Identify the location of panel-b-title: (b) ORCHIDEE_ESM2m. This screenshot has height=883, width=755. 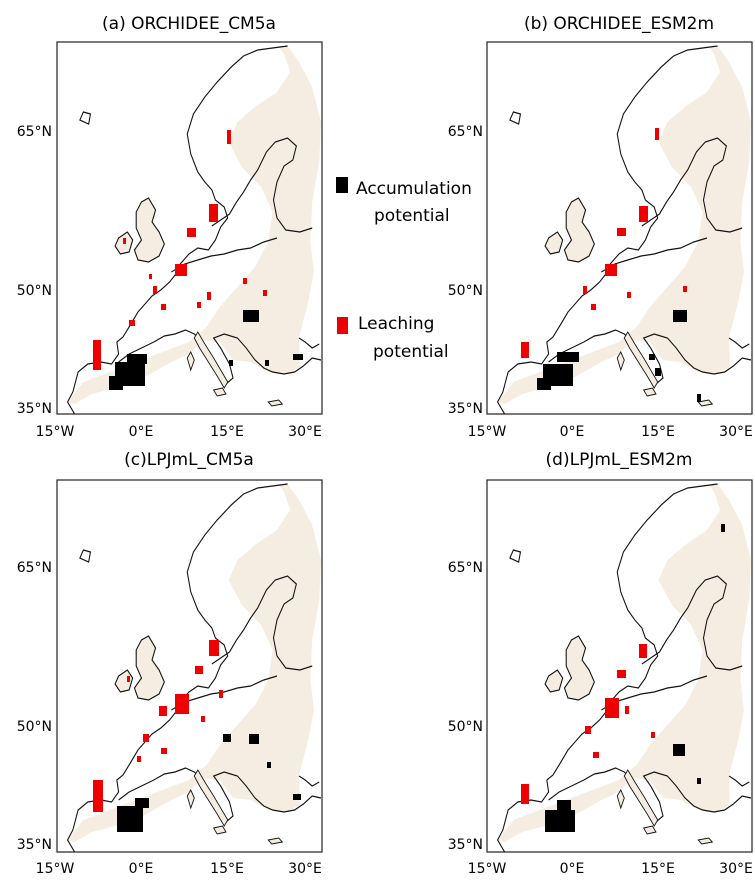
(619, 24).